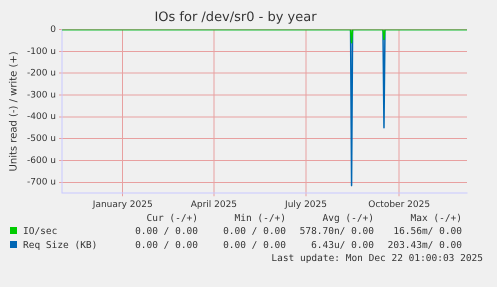  I want to click on x-tick-label: January 2025, so click(122, 205).